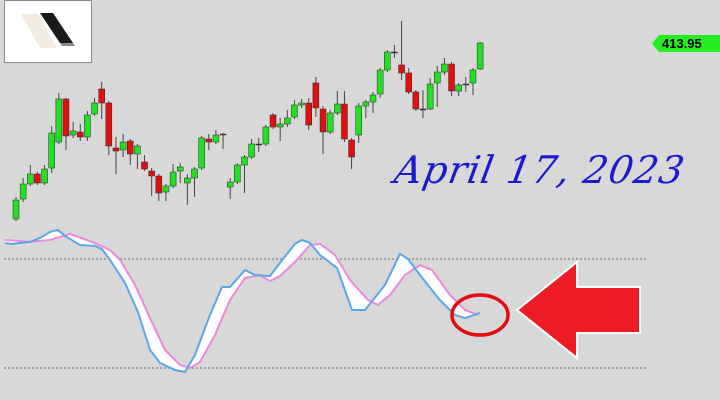  I want to click on last-price-value: 413.95, so click(682, 43).